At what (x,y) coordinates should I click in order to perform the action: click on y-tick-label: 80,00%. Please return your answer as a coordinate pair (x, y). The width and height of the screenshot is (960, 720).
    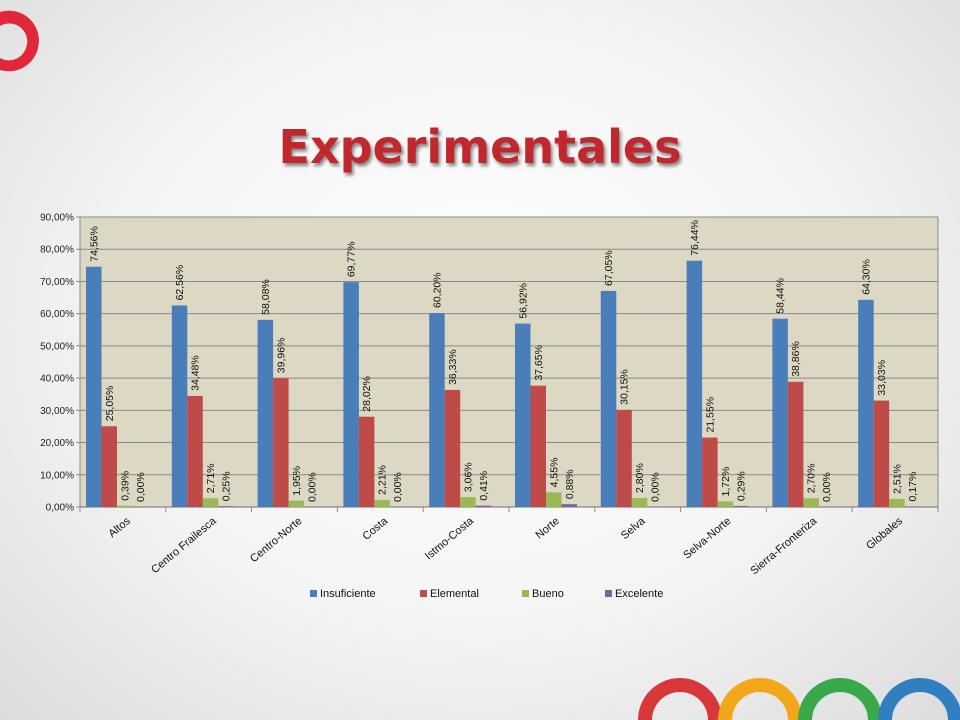
    Looking at the image, I should click on (57, 250).